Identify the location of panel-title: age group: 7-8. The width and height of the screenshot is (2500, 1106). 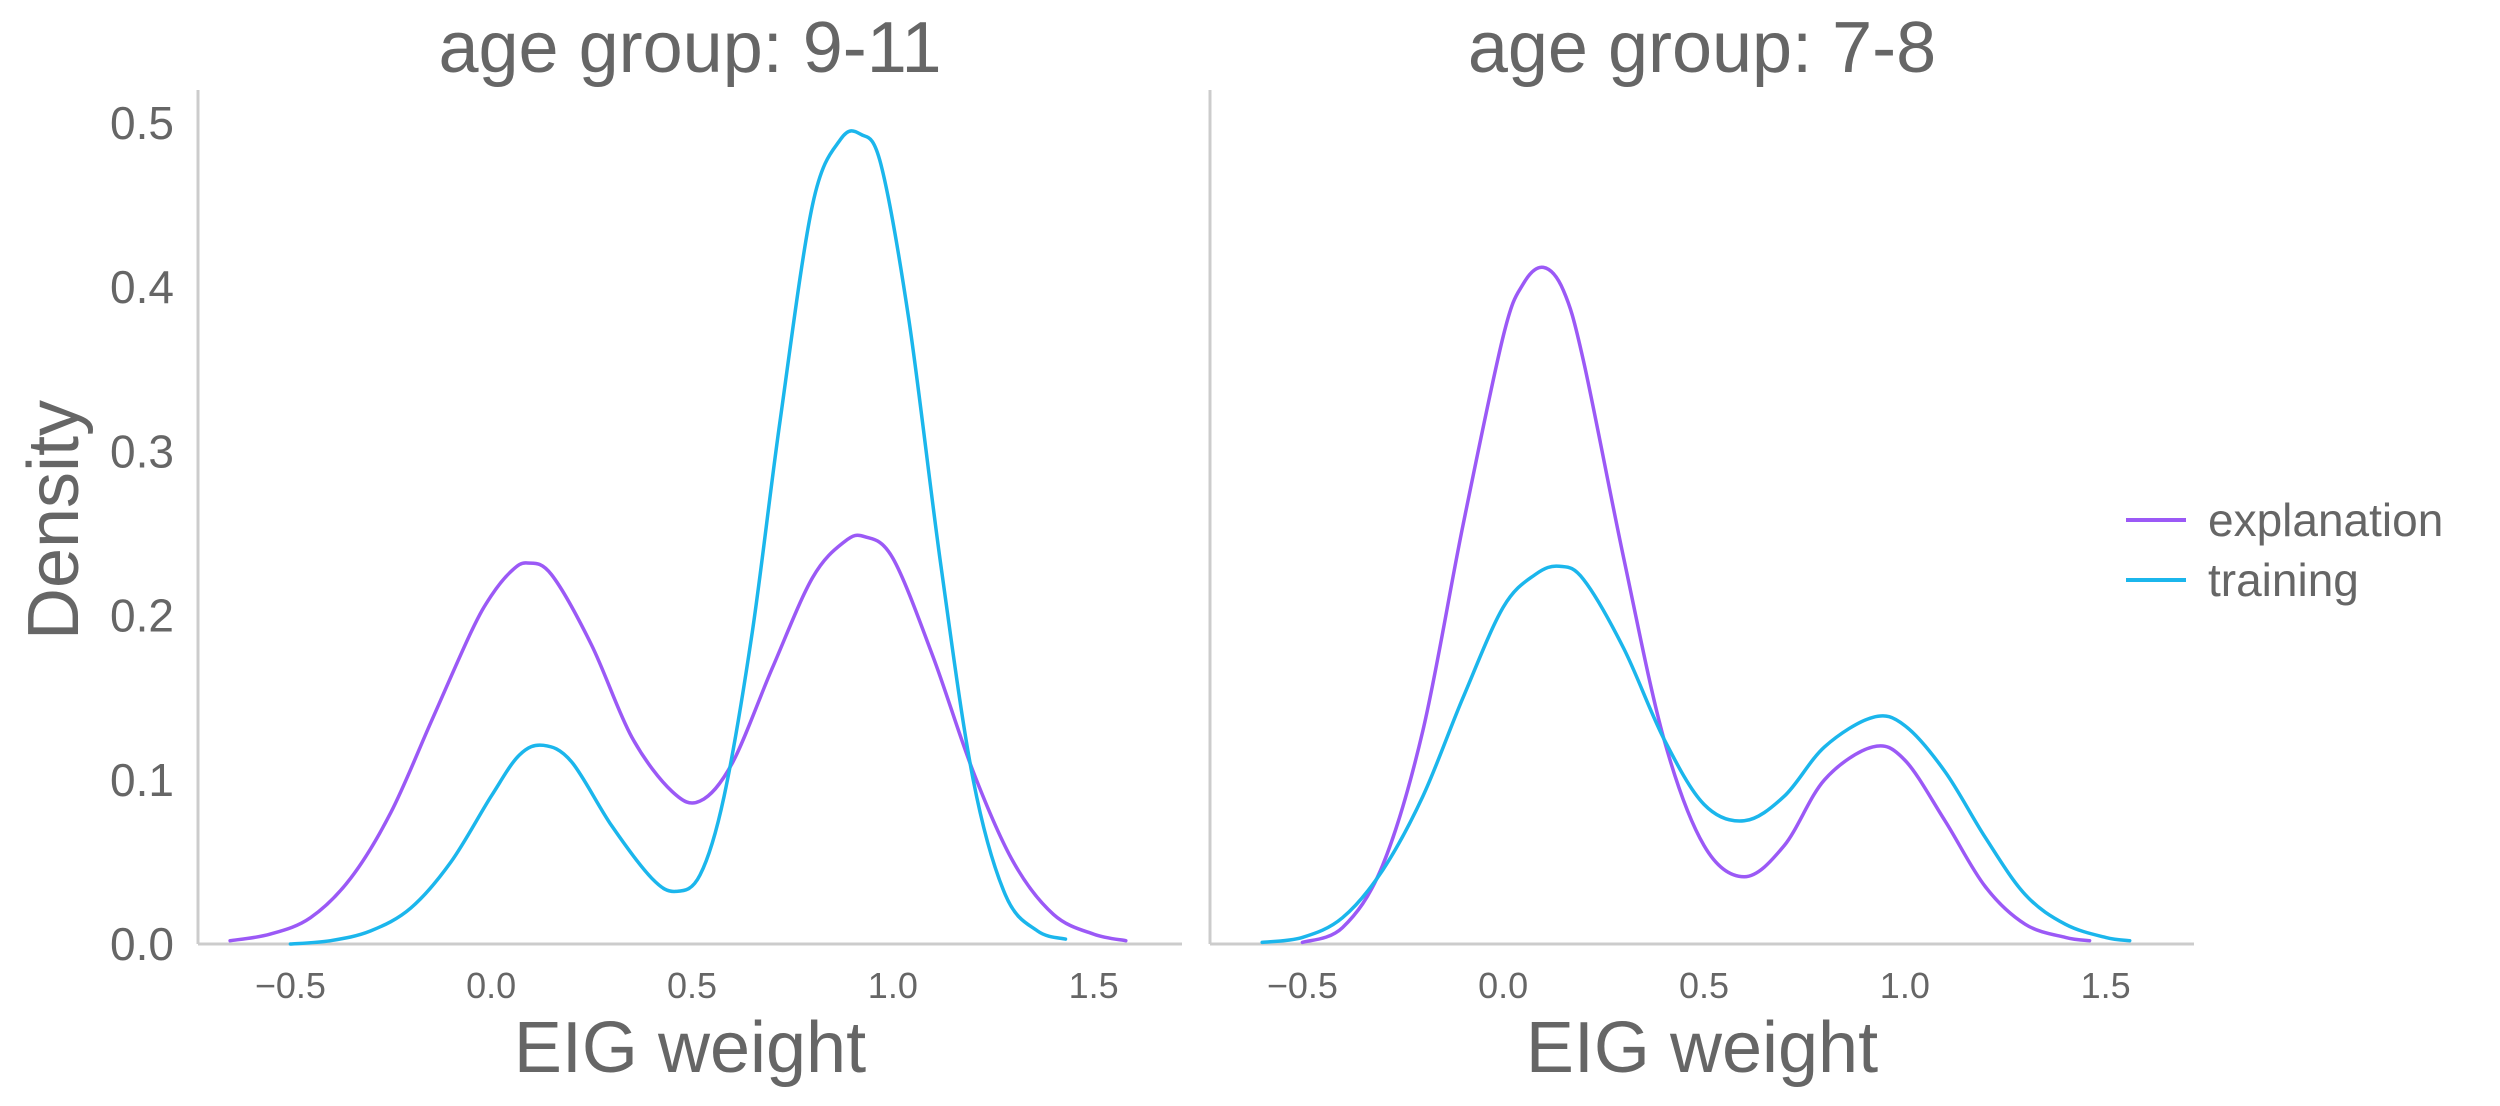
(1702, 48).